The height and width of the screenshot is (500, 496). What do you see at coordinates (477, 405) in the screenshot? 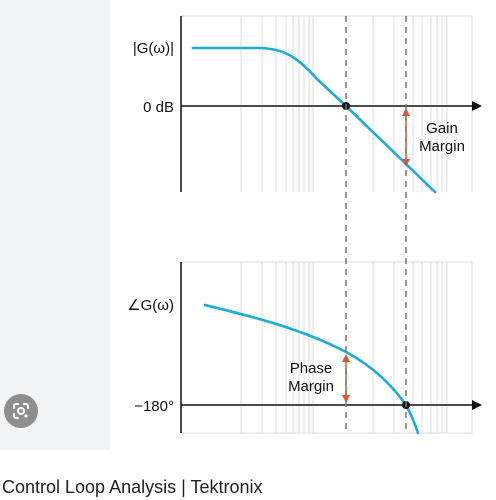
I see `minus180-axis-arrowhead` at bounding box center [477, 405].